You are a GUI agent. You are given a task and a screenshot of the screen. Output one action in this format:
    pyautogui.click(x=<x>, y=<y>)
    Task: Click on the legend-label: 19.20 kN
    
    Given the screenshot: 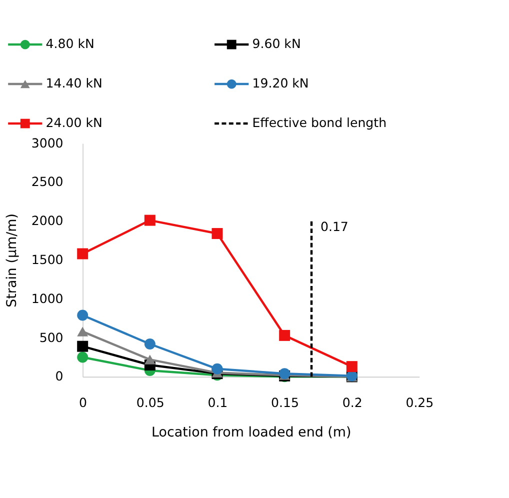 What is the action you would take?
    pyautogui.click(x=280, y=83)
    